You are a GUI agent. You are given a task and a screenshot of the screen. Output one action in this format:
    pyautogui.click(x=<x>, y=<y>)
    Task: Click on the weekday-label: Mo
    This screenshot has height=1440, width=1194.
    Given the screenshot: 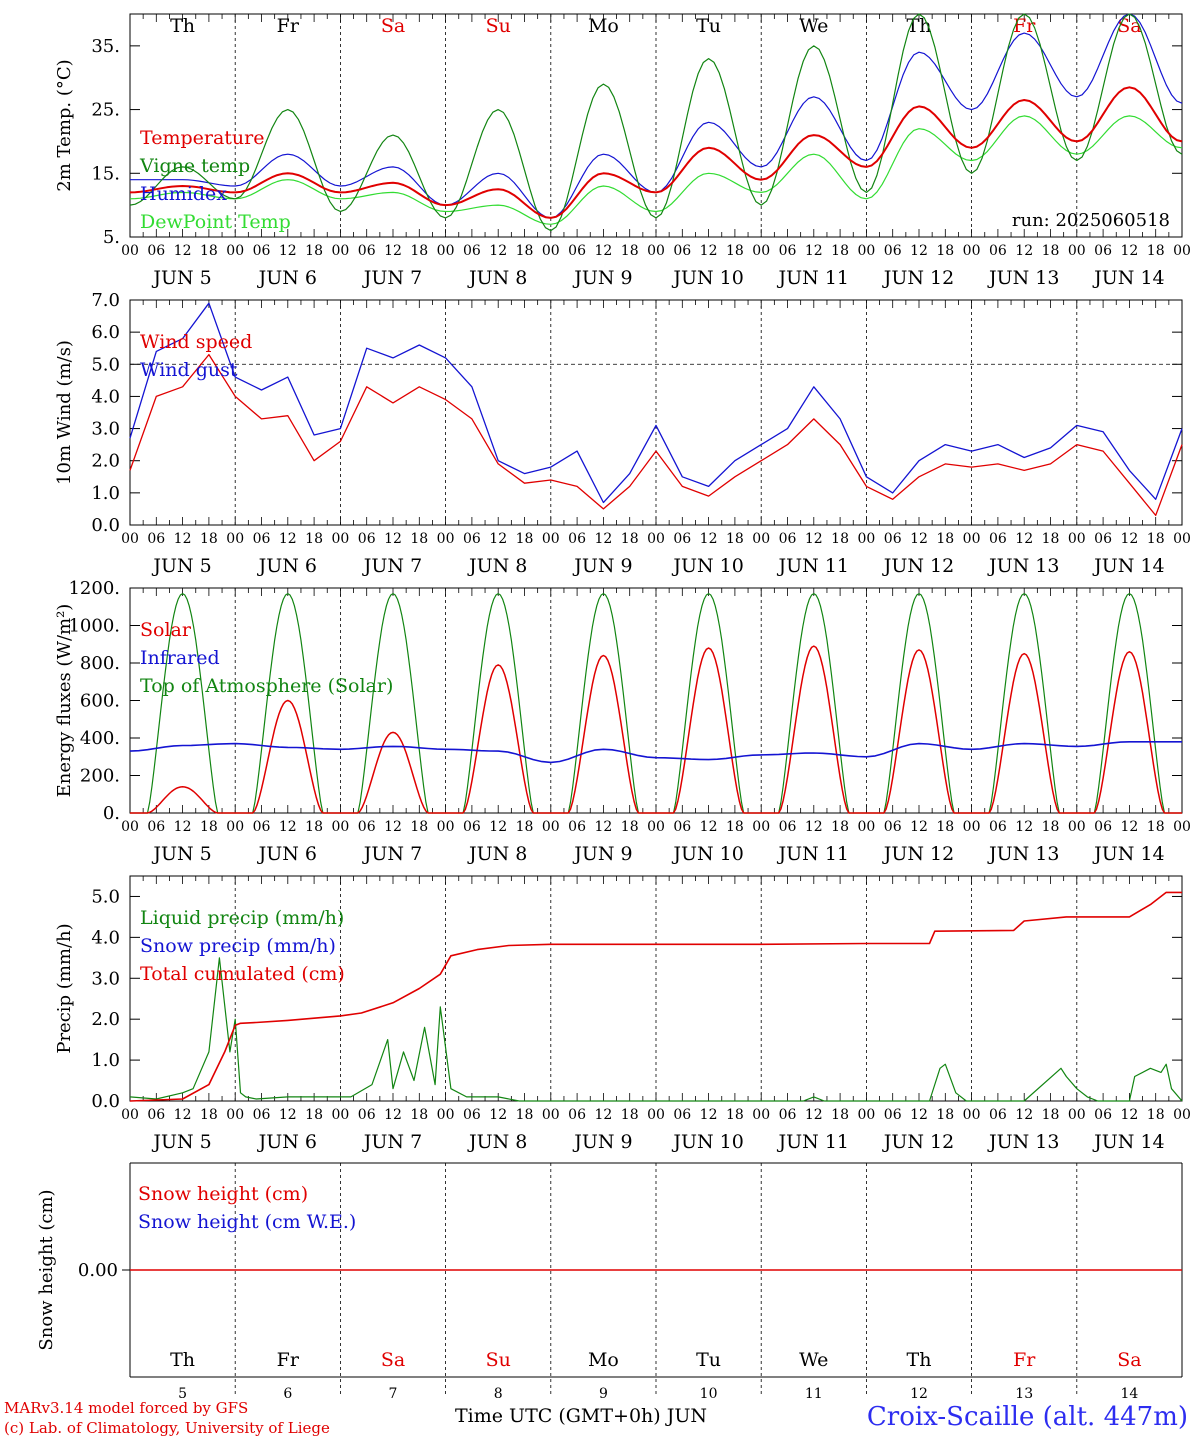 What is the action you would take?
    pyautogui.click(x=603, y=1360)
    